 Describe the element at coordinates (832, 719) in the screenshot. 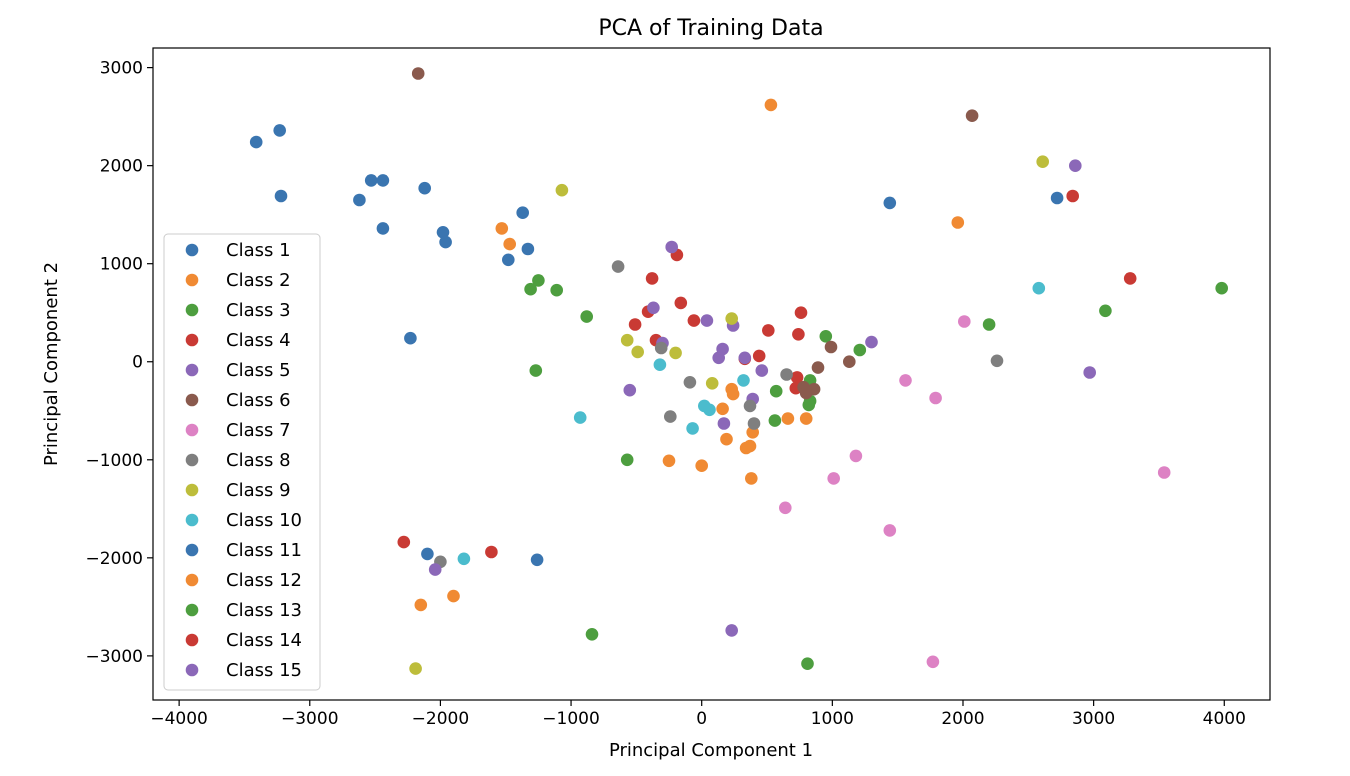

I see `x-tick-label: 1000` at that location.